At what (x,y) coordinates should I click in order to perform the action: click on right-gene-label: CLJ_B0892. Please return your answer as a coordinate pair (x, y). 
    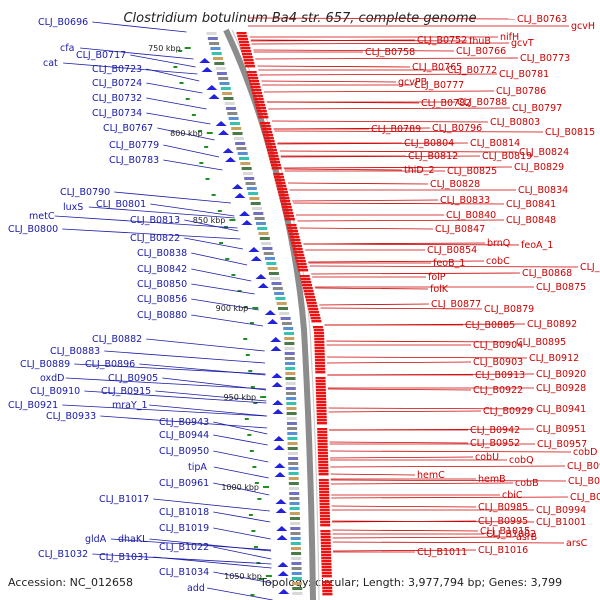
    Looking at the image, I should click on (552, 324).